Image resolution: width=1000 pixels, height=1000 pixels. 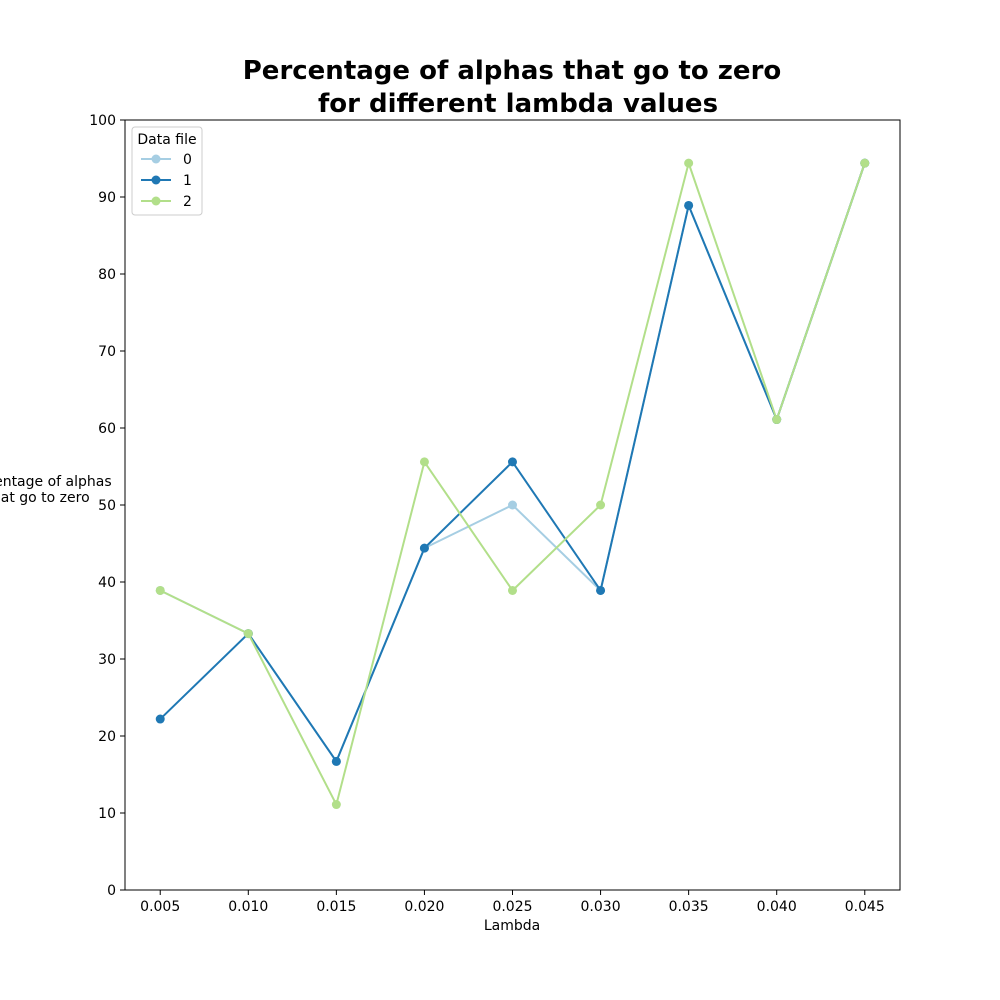 I want to click on y-axis-label-line-1: Percentage of alphas, so click(x=56, y=482).